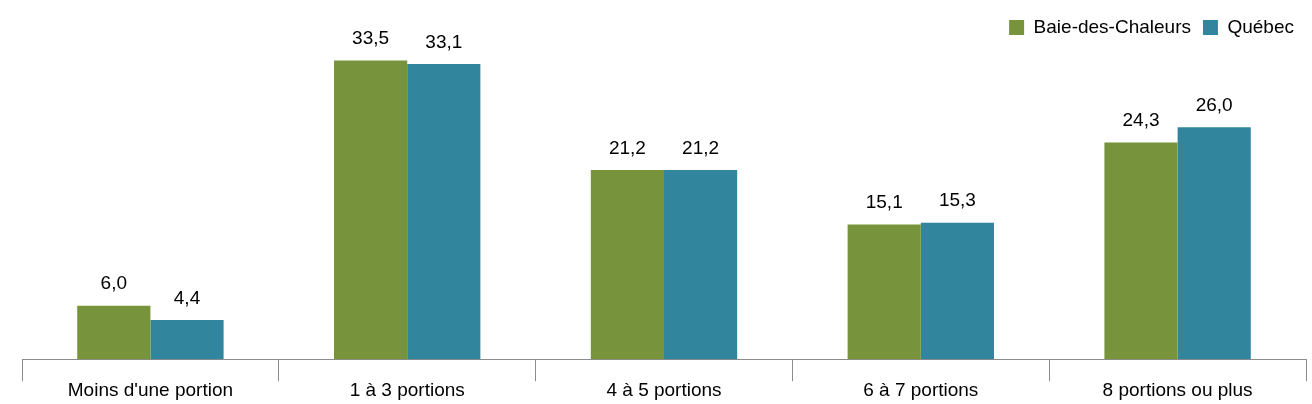  I want to click on x-tick-label: 8 portions ou plus, so click(1177, 389).